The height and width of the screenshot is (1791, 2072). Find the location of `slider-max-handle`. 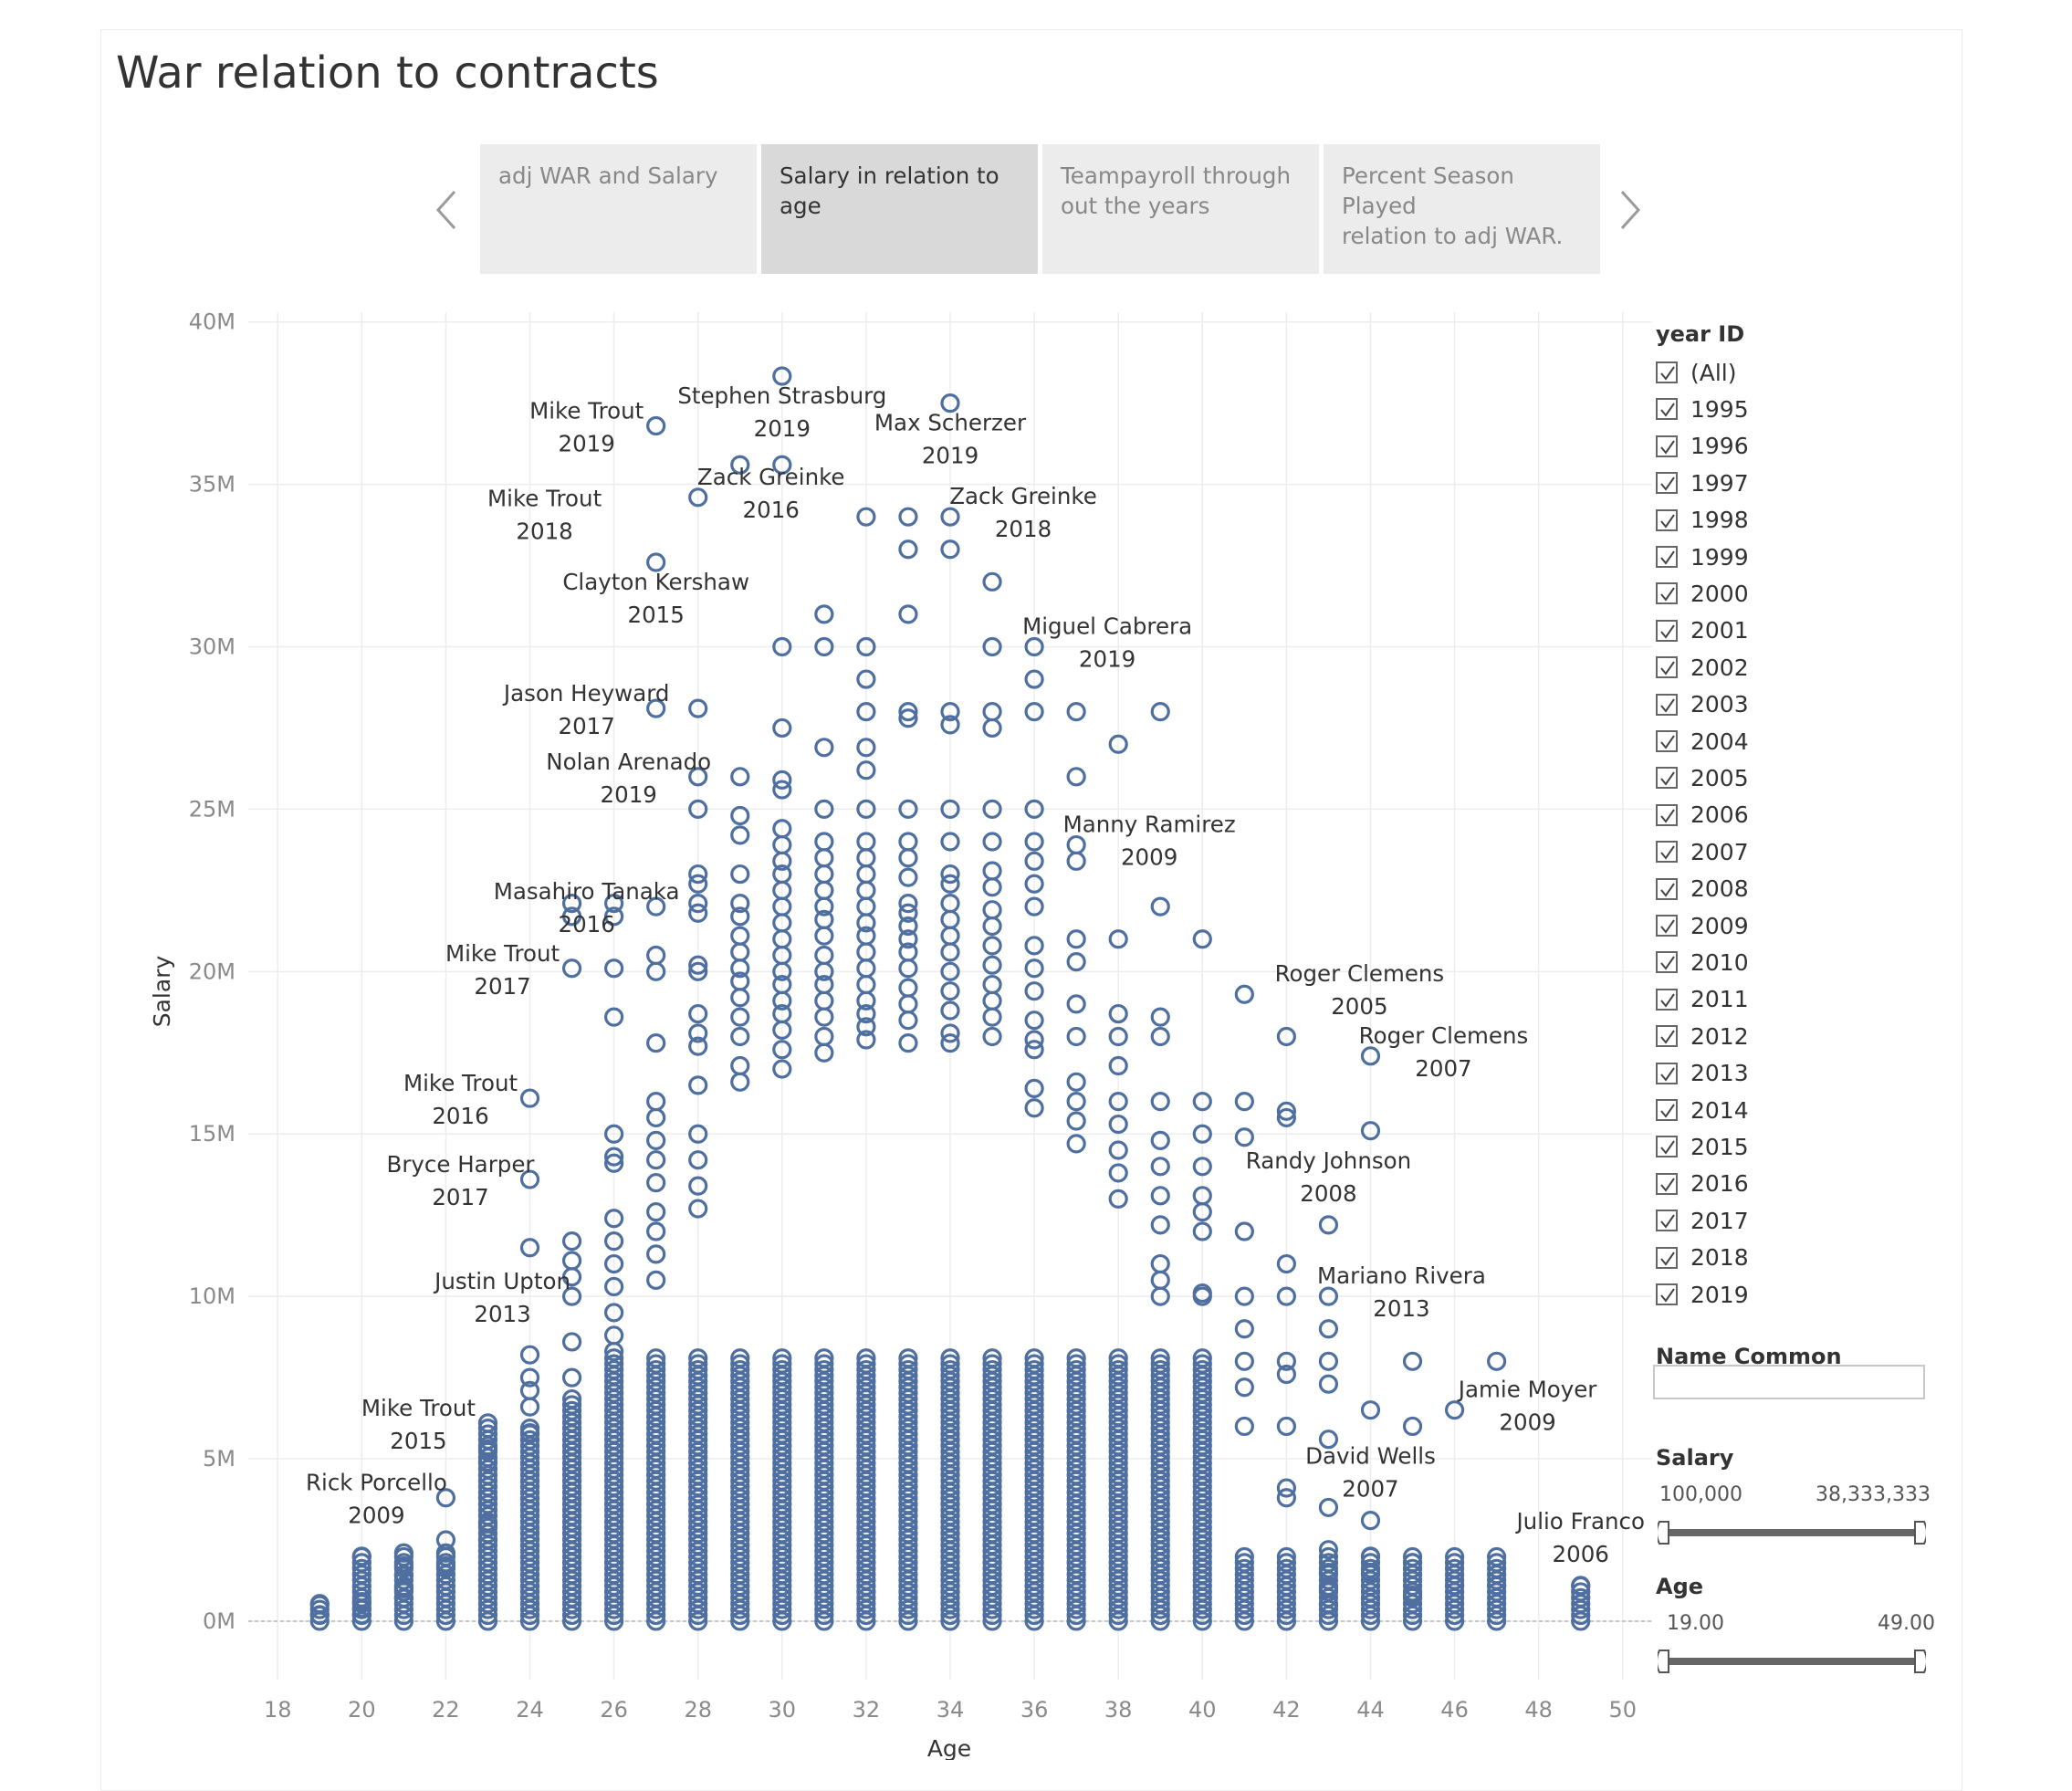

slider-max-handle is located at coordinates (1920, 1662).